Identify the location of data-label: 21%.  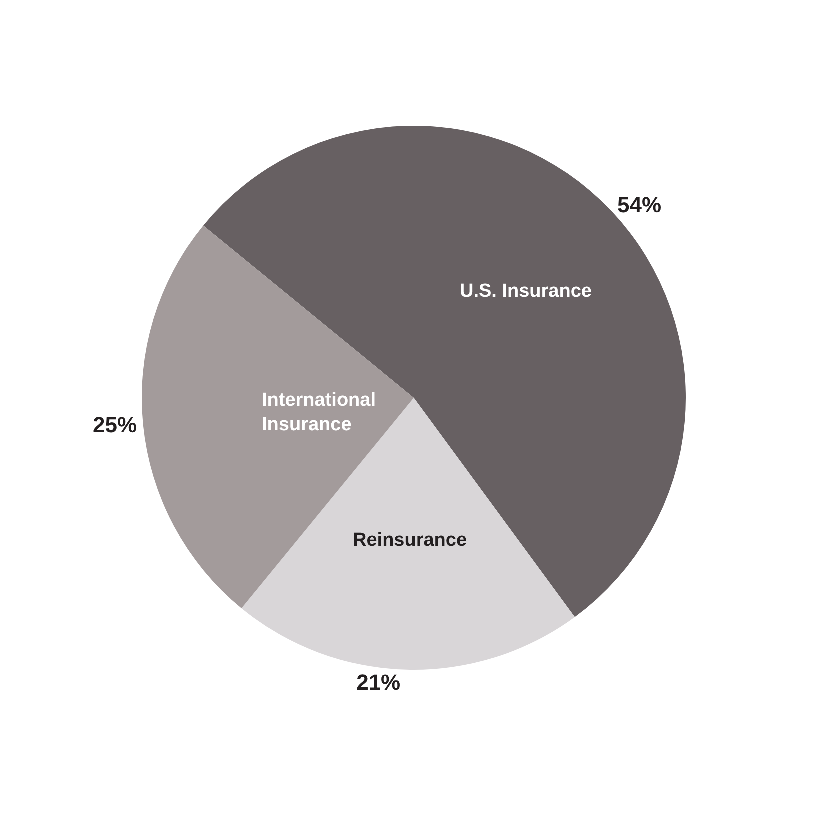
(378, 682).